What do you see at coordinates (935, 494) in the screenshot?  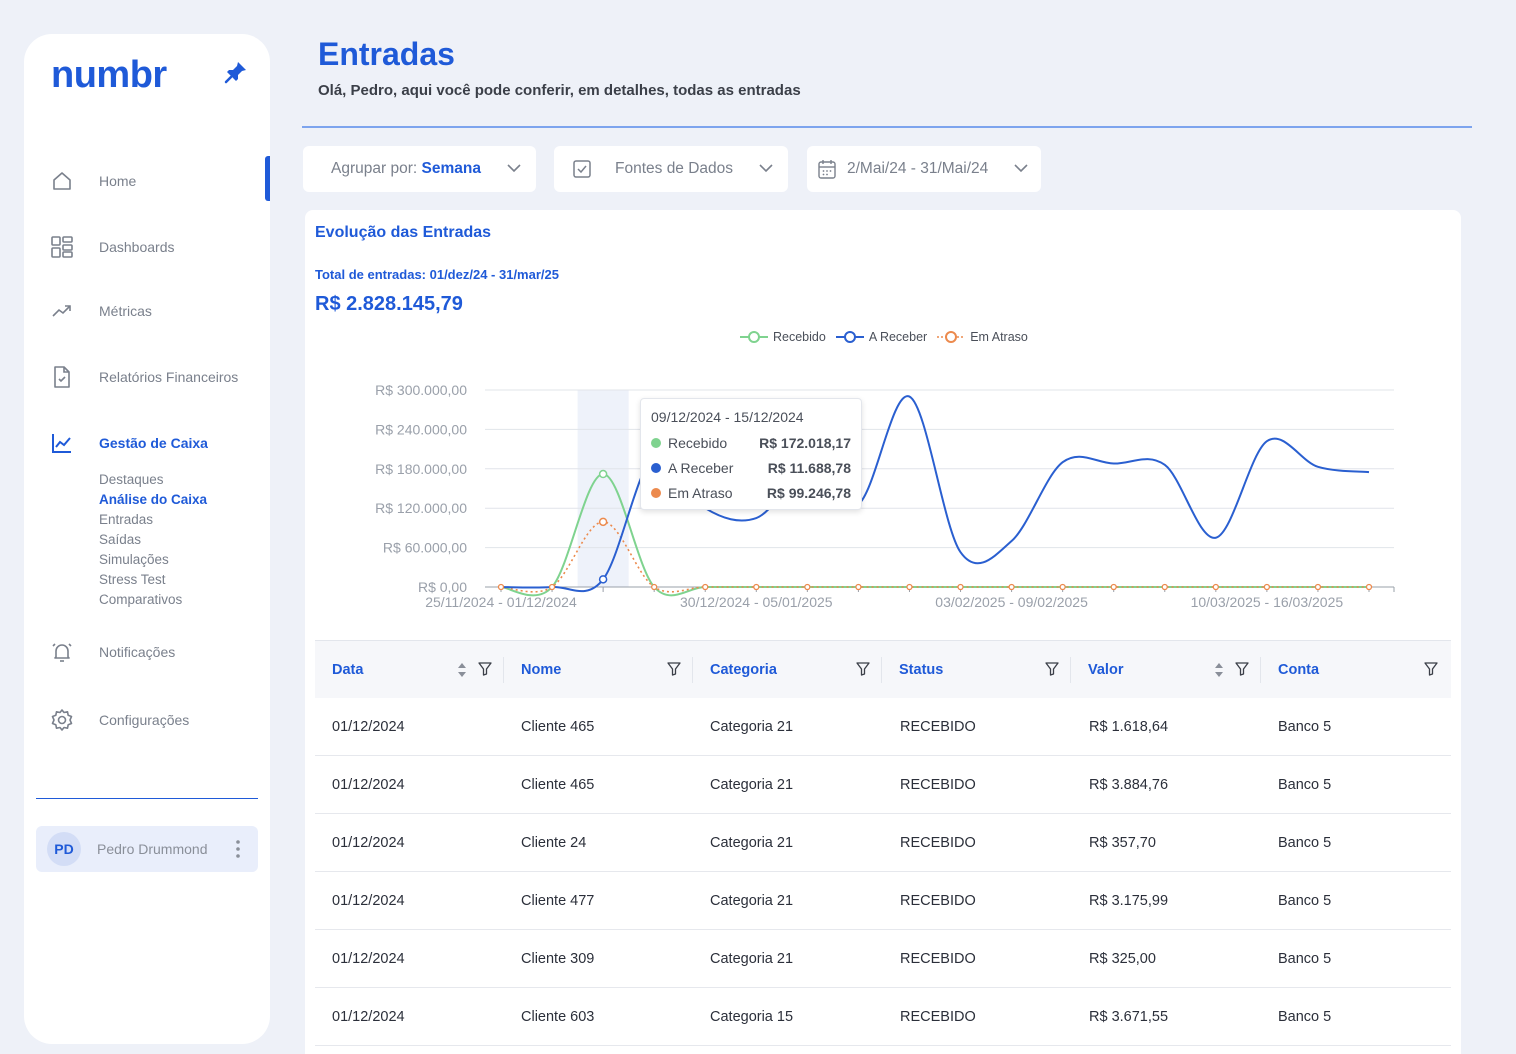 I see `series-line-a-receber` at bounding box center [935, 494].